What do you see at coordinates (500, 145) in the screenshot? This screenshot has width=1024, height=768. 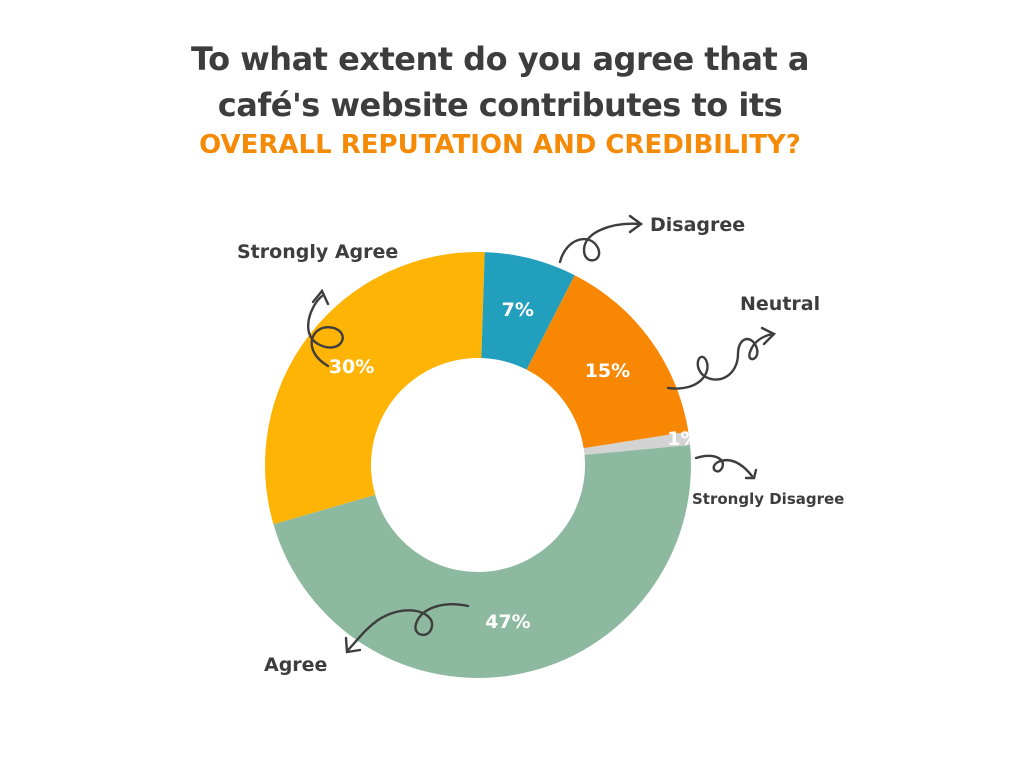 I see `chart-title-highlight: OVERALL REPUTATION AND CREDIBILITY?` at bounding box center [500, 145].